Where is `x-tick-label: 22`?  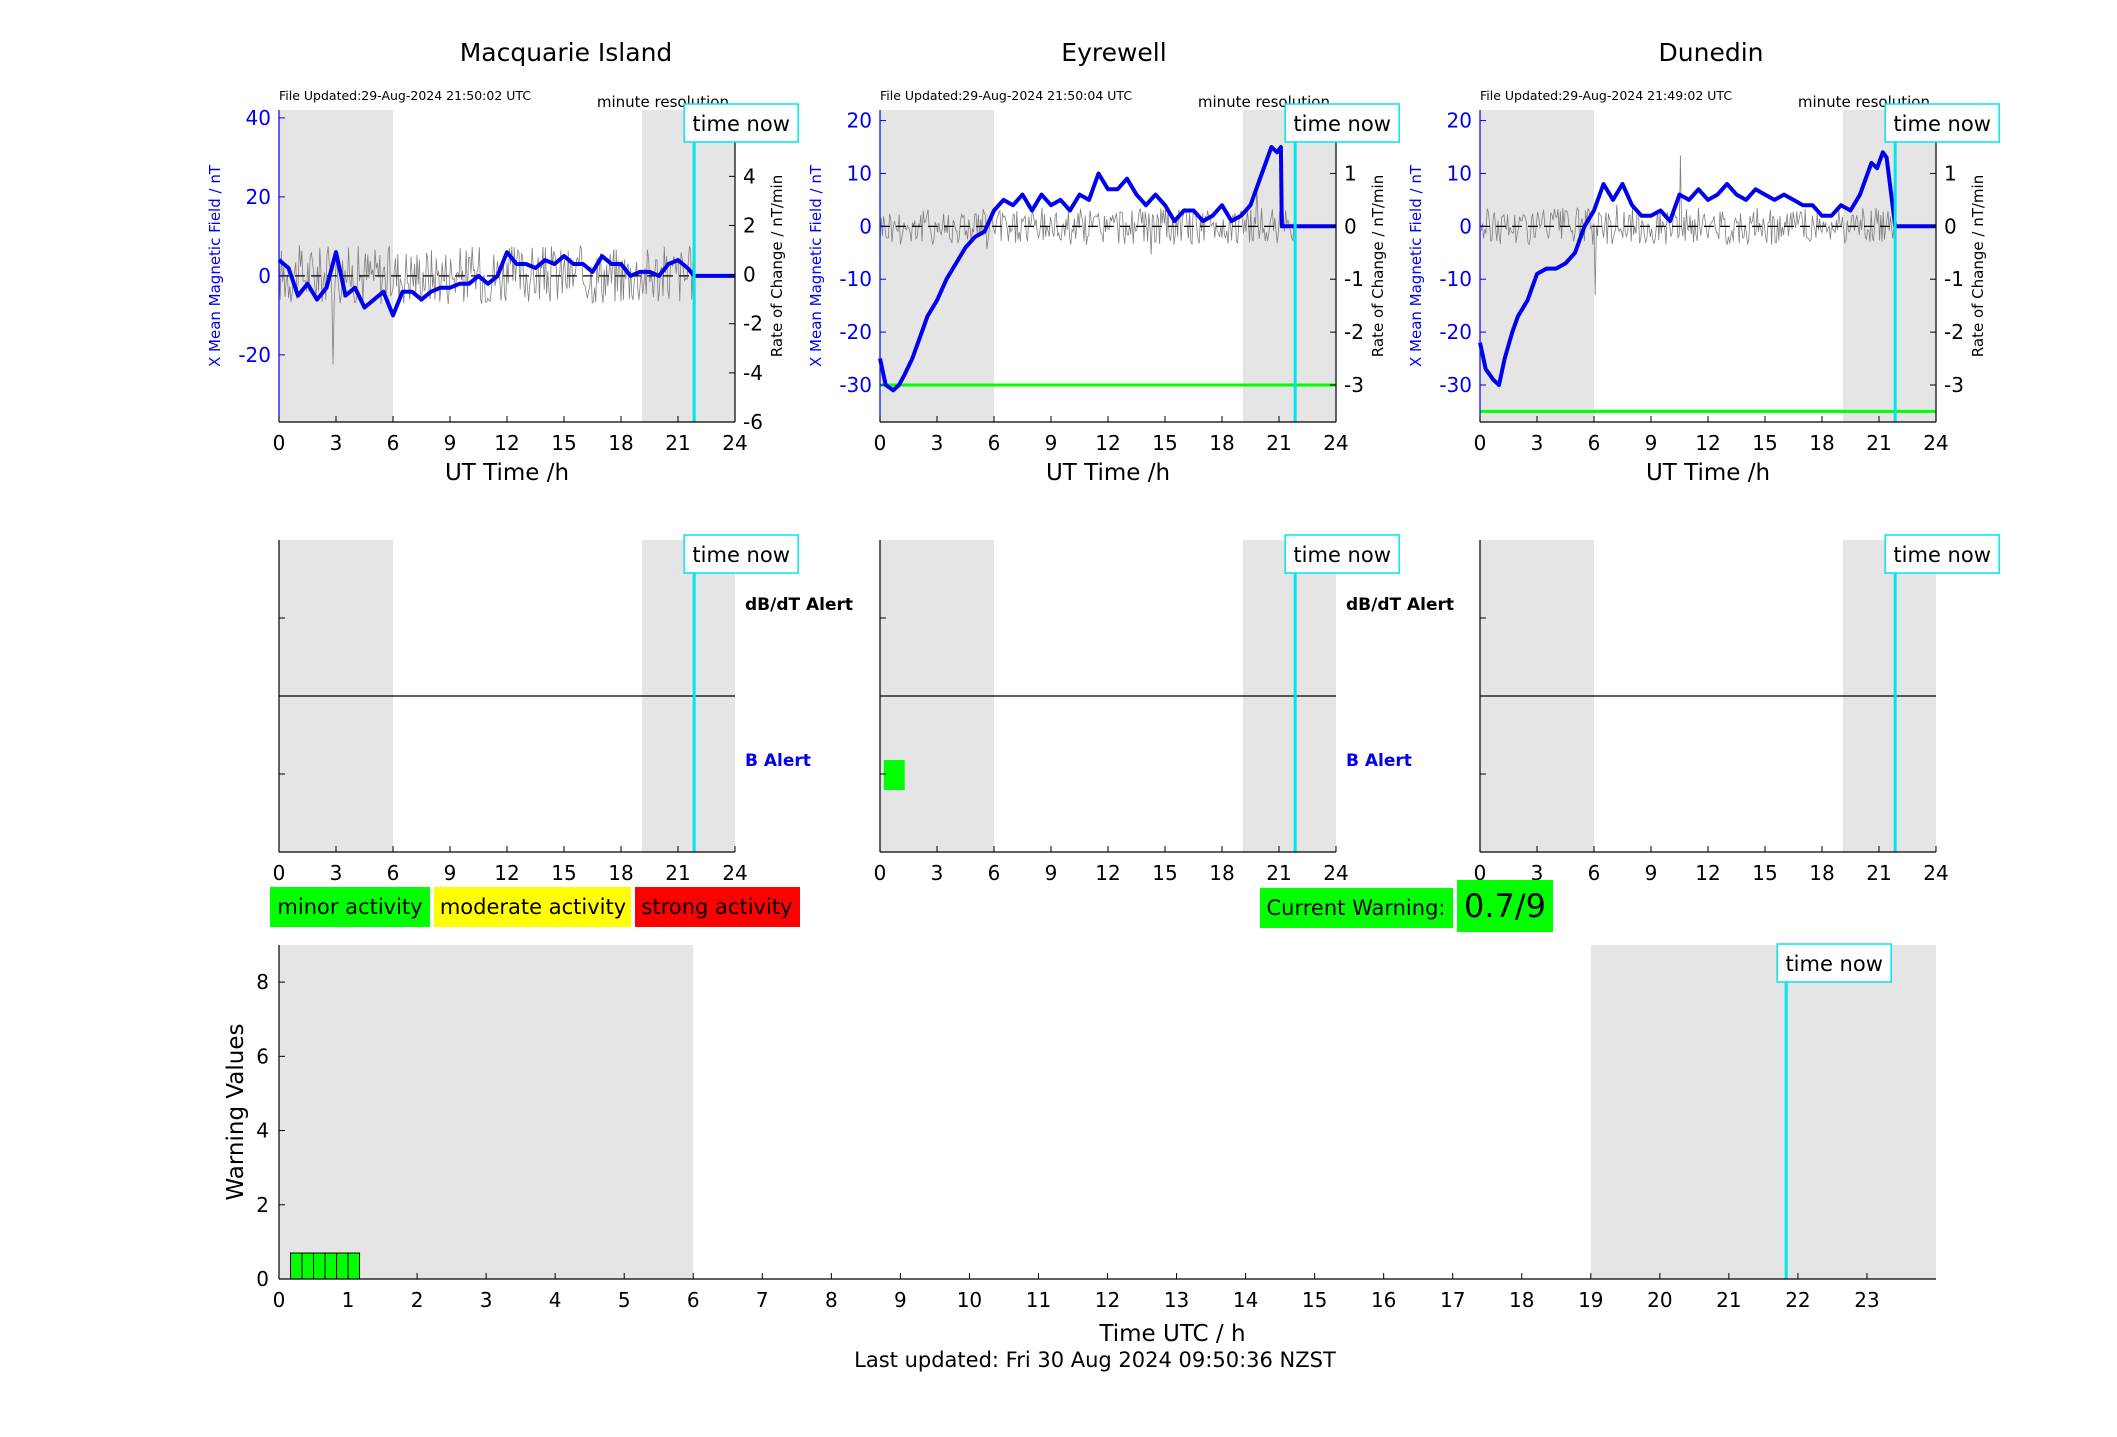
x-tick-label: 22 is located at coordinates (1797, 1300).